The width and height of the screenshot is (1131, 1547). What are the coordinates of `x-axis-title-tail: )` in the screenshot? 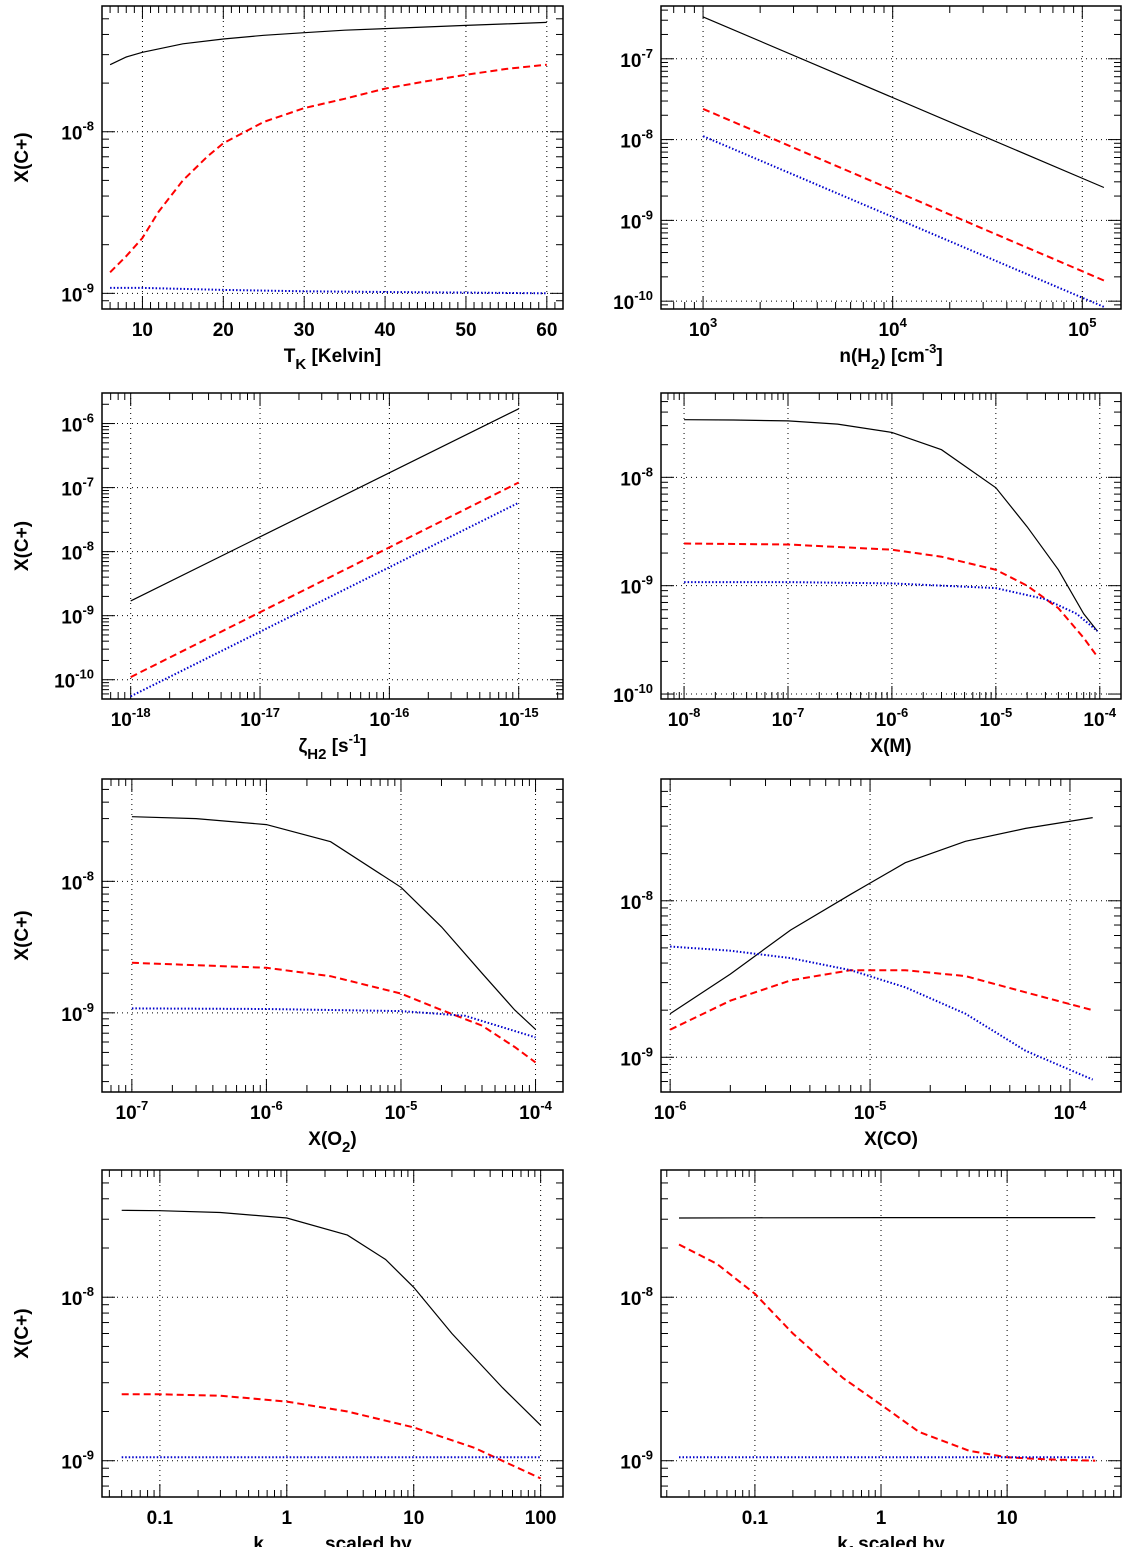 It's located at (353, 1139).